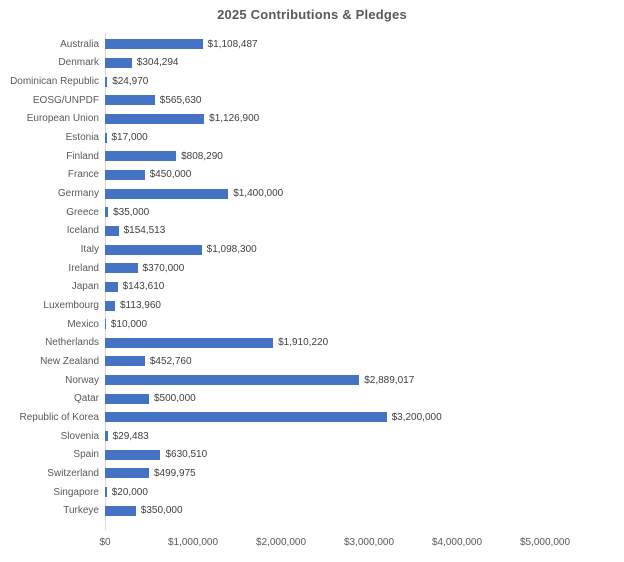  Describe the element at coordinates (312, 81) in the screenshot. I see `chart-row: Dominican Republic $24,970` at that location.